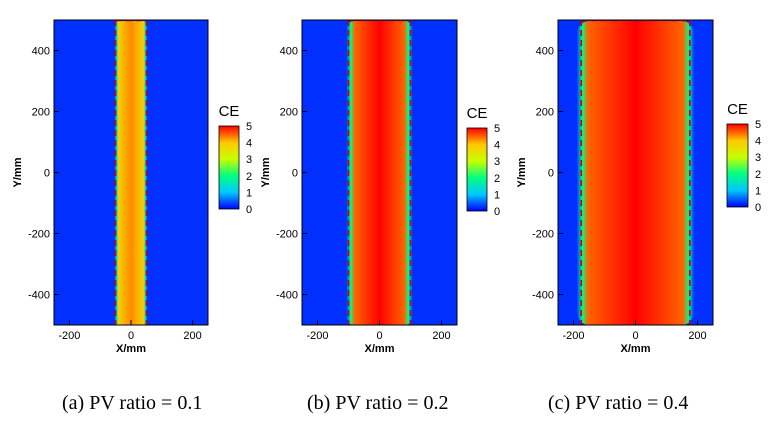 The image size is (782, 429). I want to click on y-tick-label-b: -400, so click(287, 296).